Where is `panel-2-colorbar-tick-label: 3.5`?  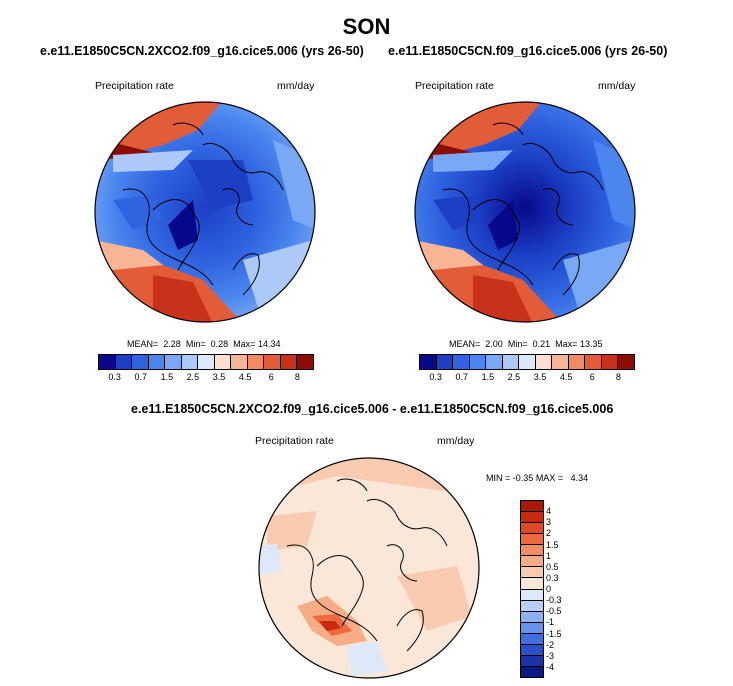
panel-2-colorbar-tick-label: 3.5 is located at coordinates (540, 377).